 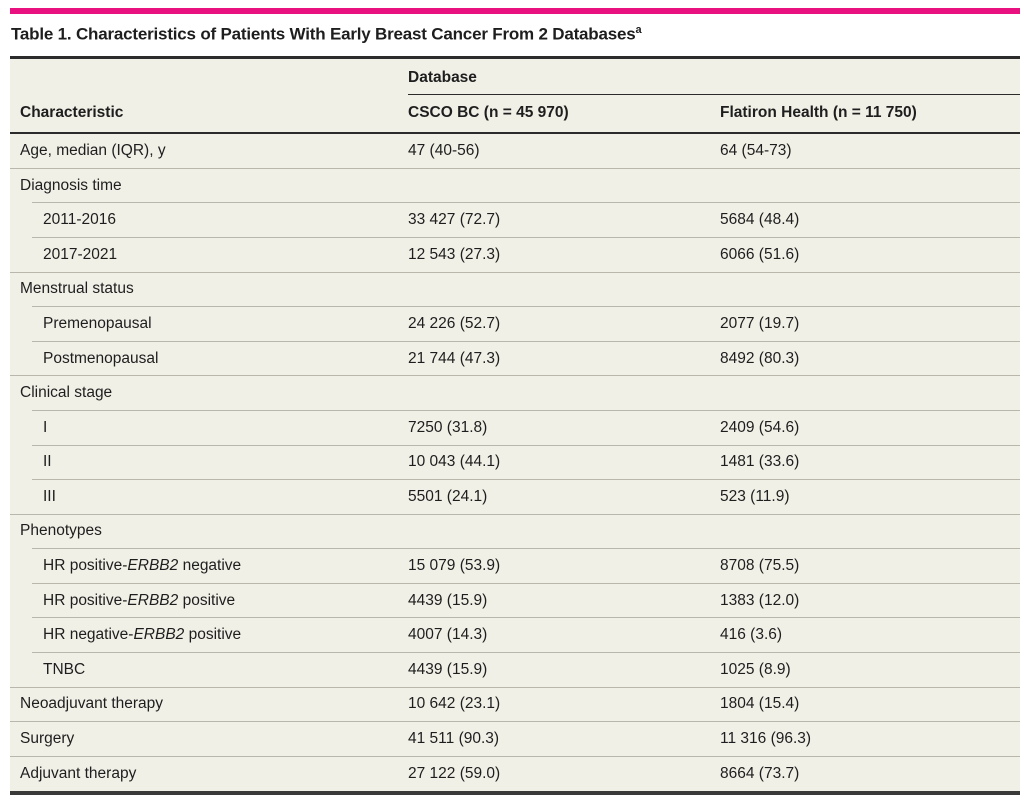 I want to click on row-label: Adjuvant therapy, so click(x=78, y=773).